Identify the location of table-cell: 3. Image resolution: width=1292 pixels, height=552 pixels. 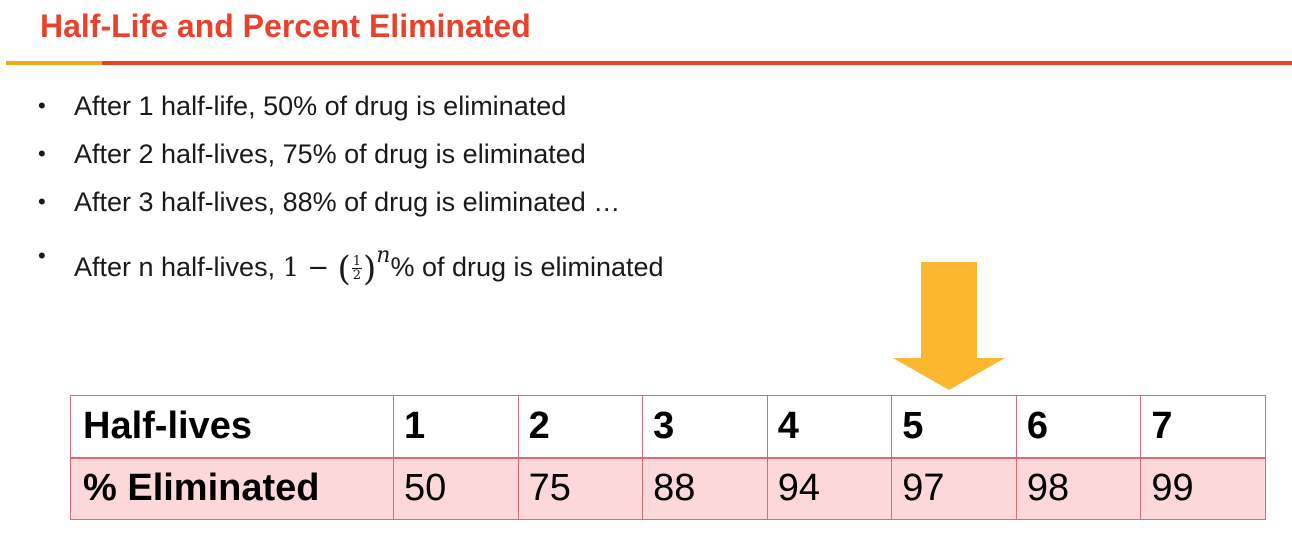
(705, 426).